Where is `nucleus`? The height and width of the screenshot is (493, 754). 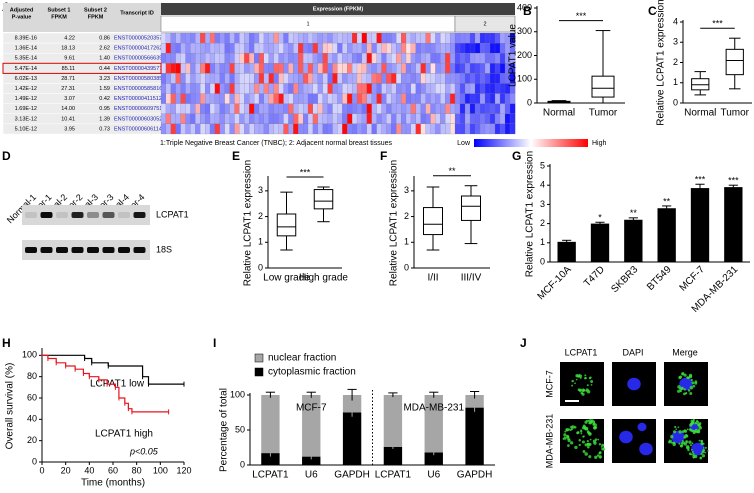 nucleus is located at coordinates (642, 427).